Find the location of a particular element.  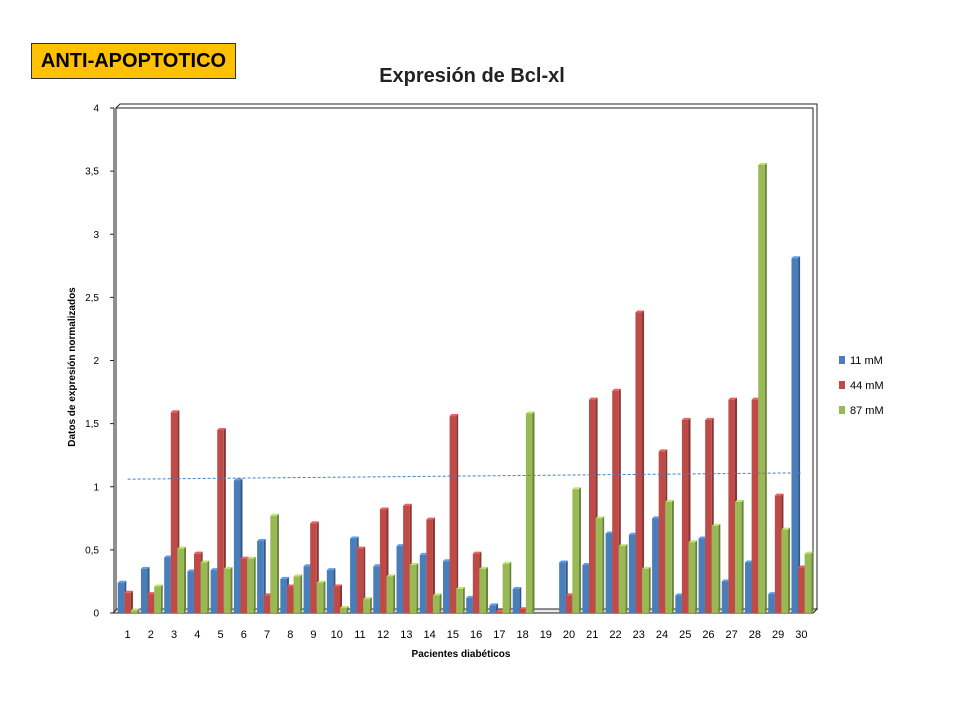

legend-label: 44 mM is located at coordinates (867, 386).